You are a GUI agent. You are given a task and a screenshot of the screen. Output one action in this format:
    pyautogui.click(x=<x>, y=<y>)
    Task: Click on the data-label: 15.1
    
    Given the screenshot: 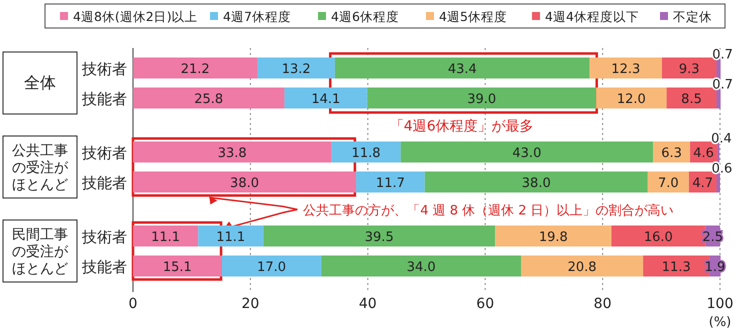 What is the action you would take?
    pyautogui.click(x=177, y=267)
    